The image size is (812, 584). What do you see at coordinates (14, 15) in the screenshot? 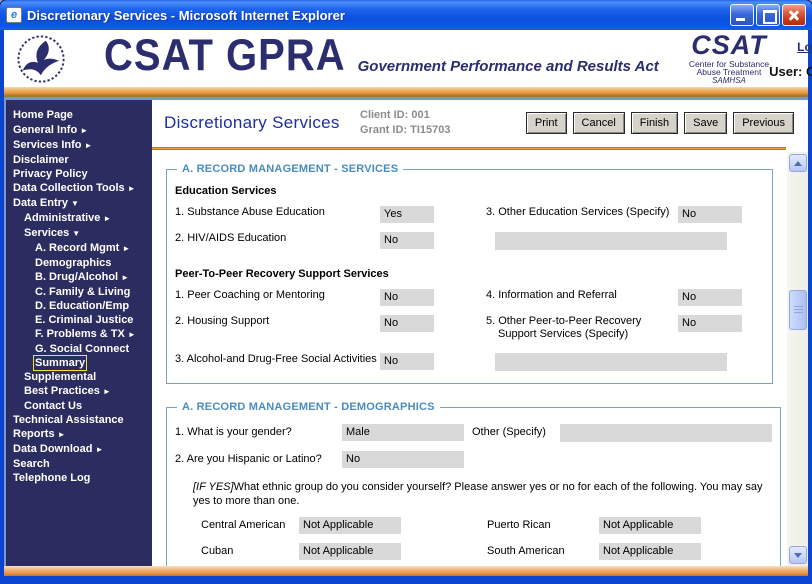
I see `internet-explorer-icon: e` at bounding box center [14, 15].